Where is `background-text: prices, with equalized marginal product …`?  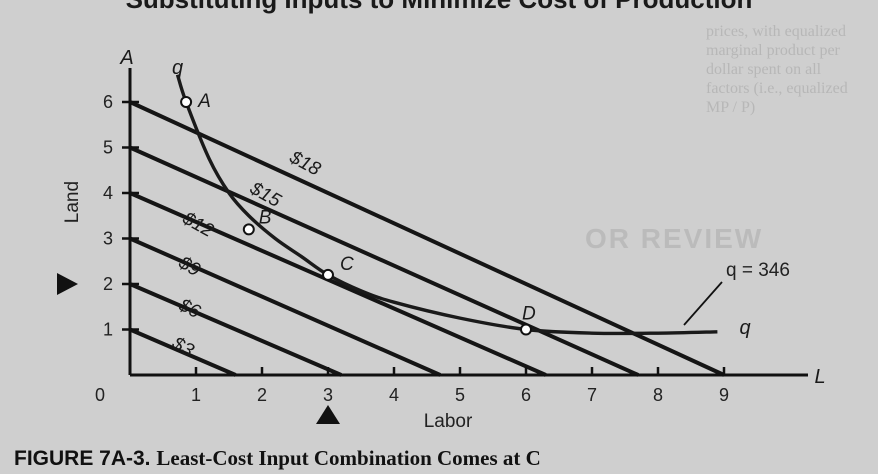 background-text: prices, with equalized marginal product … is located at coordinates (777, 69).